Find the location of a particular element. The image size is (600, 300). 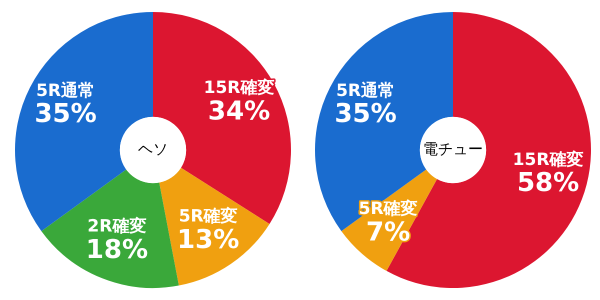

data-label: 34% is located at coordinates (239, 111).